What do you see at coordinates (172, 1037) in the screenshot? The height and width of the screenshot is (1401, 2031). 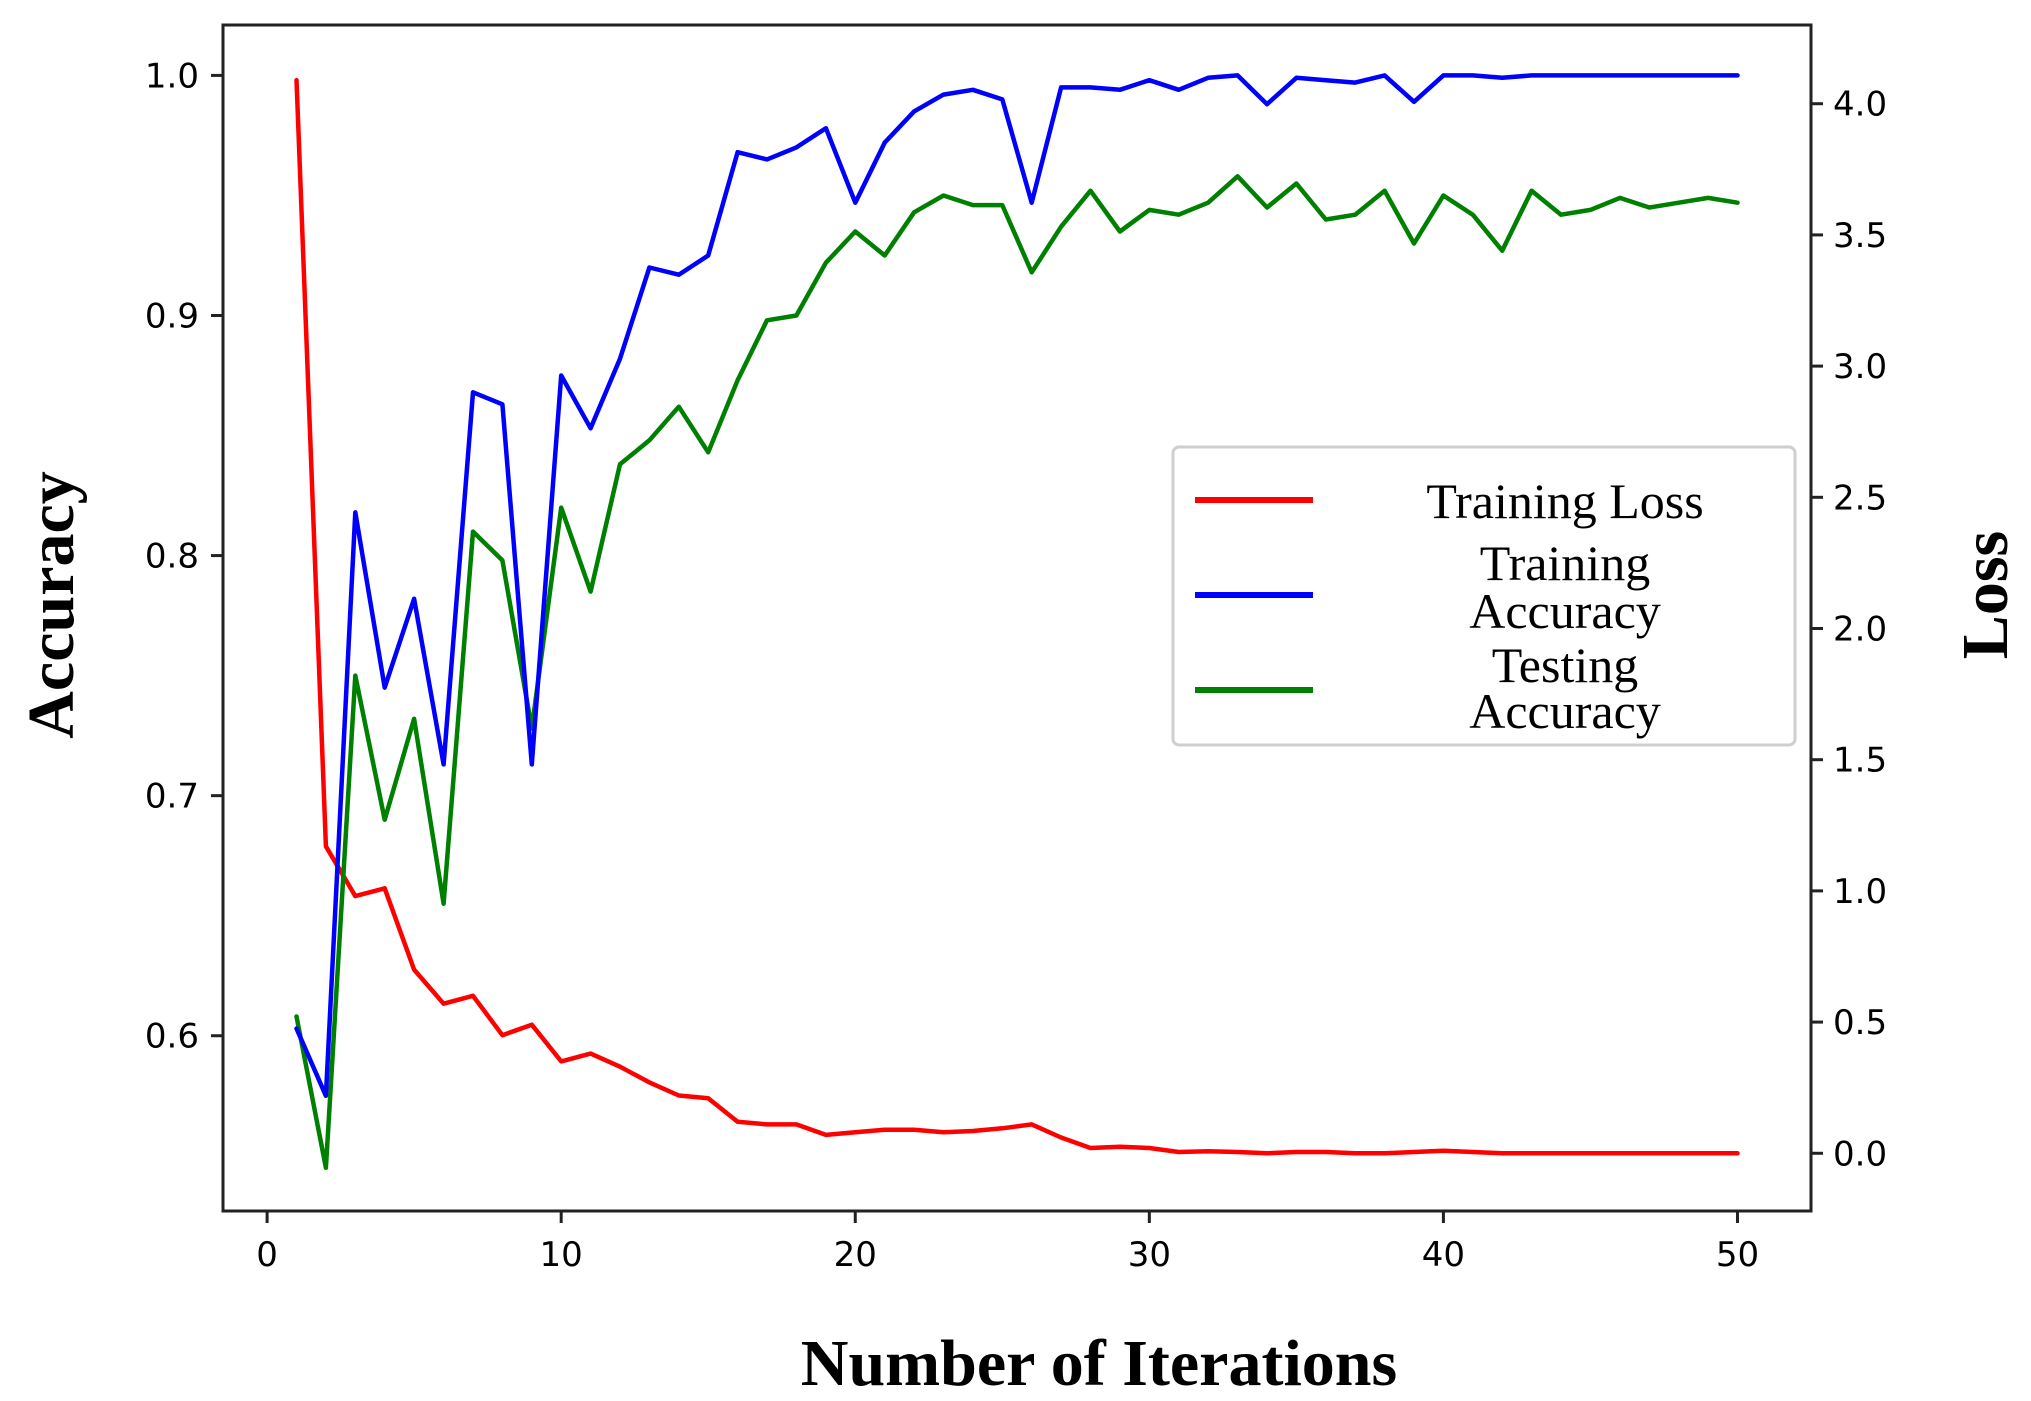 I see `y-left-tick-label: 0.6` at bounding box center [172, 1037].